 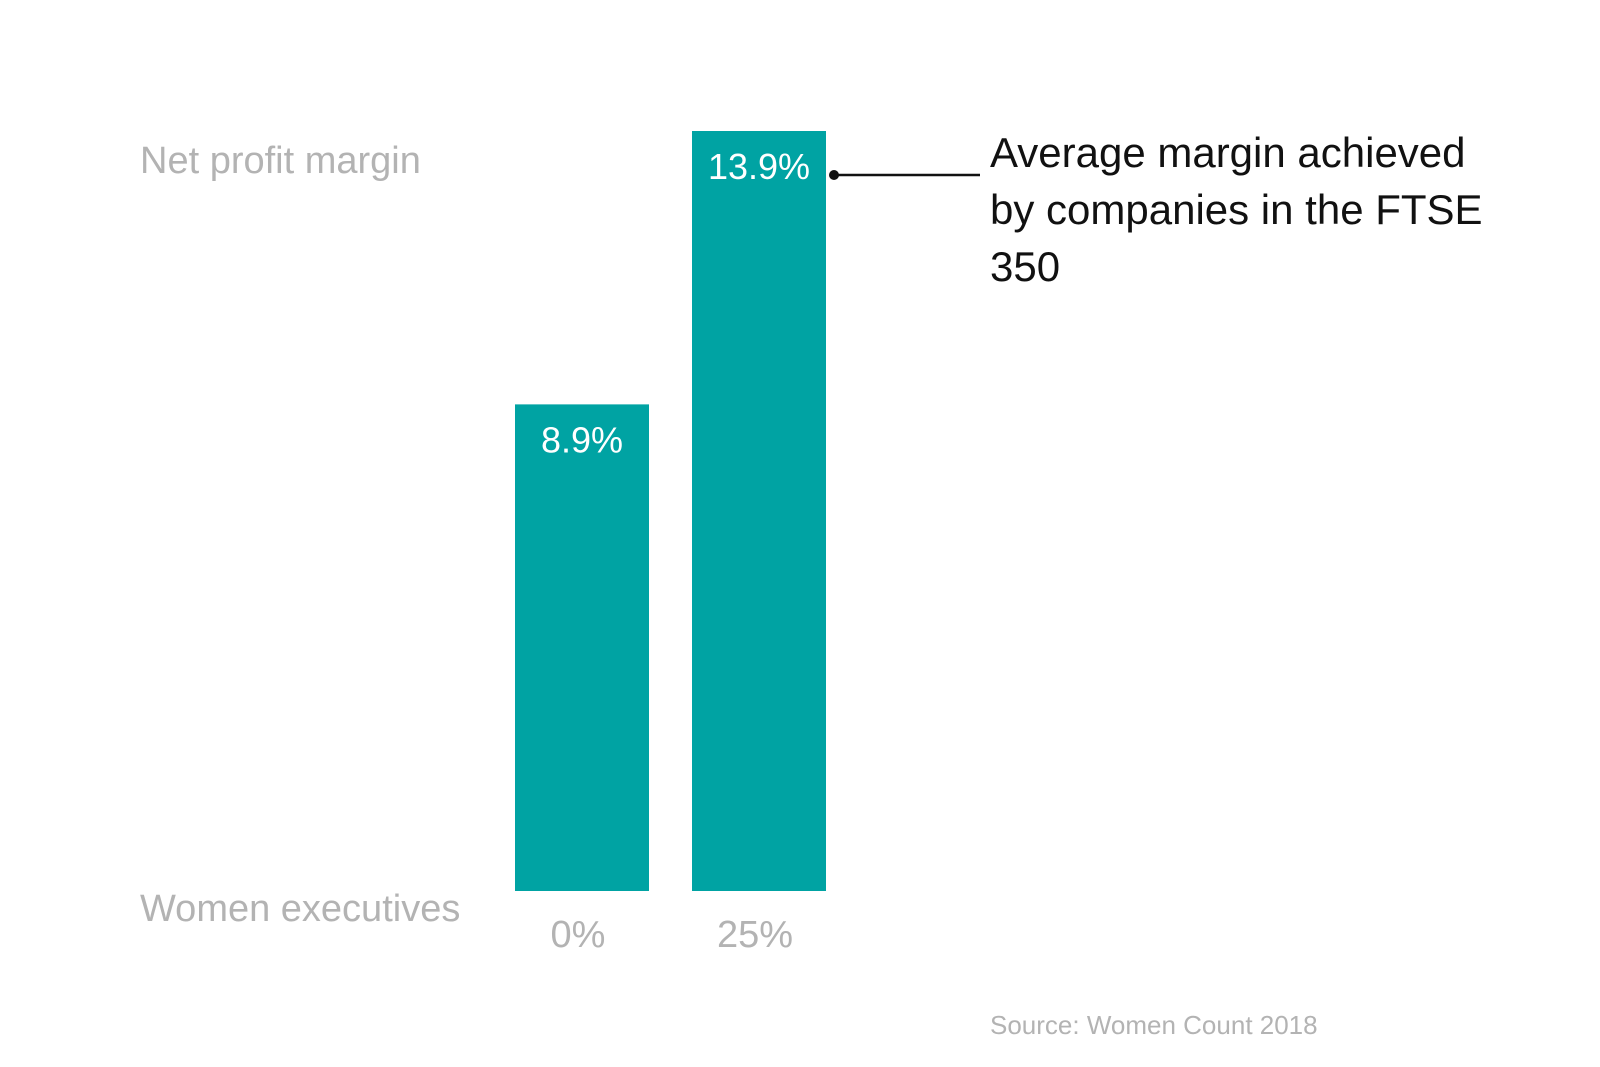 I want to click on data-label-1: 13.9%, so click(x=759, y=166).